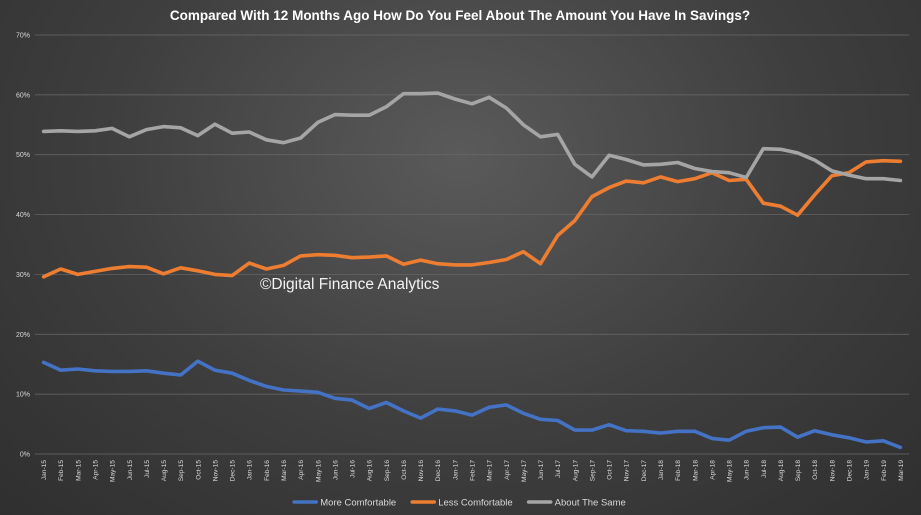  Describe the element at coordinates (404, 470) in the screenshot. I see `x-tick-label: Oct-16` at that location.